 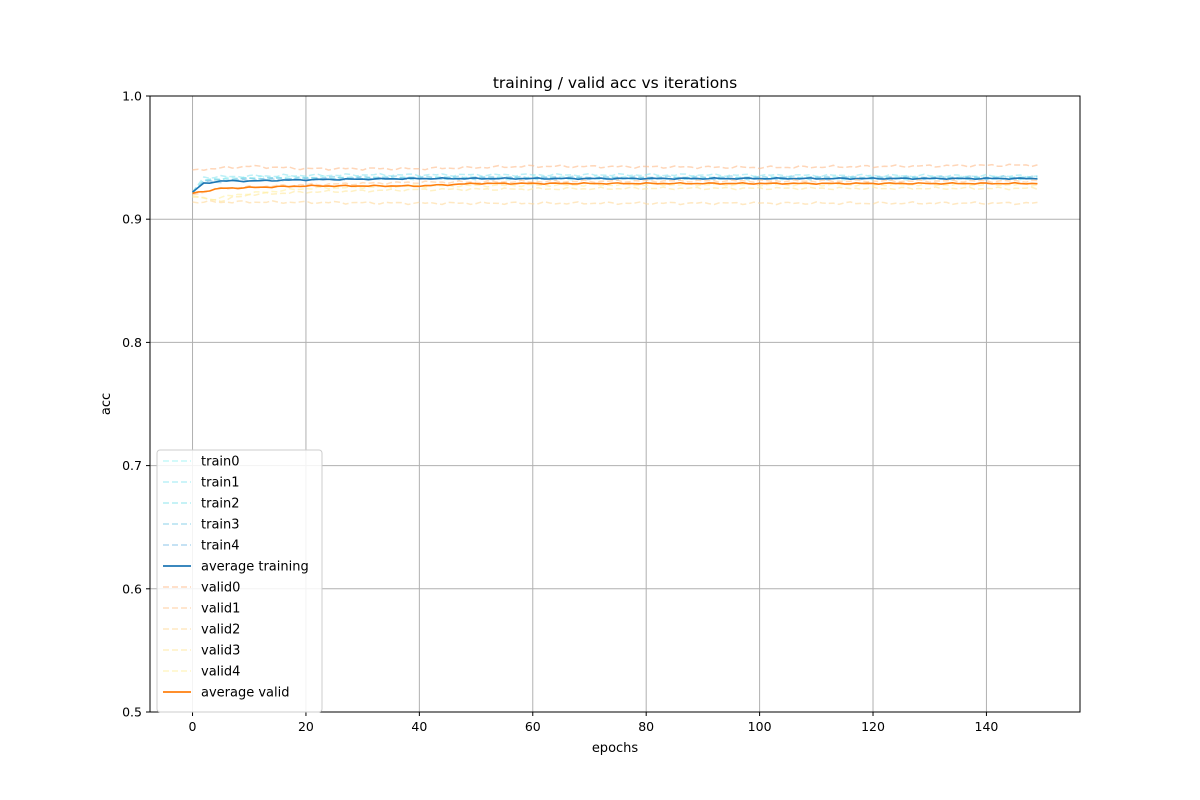 What do you see at coordinates (132, 219) in the screenshot?
I see `y-tick-label: 0.9` at bounding box center [132, 219].